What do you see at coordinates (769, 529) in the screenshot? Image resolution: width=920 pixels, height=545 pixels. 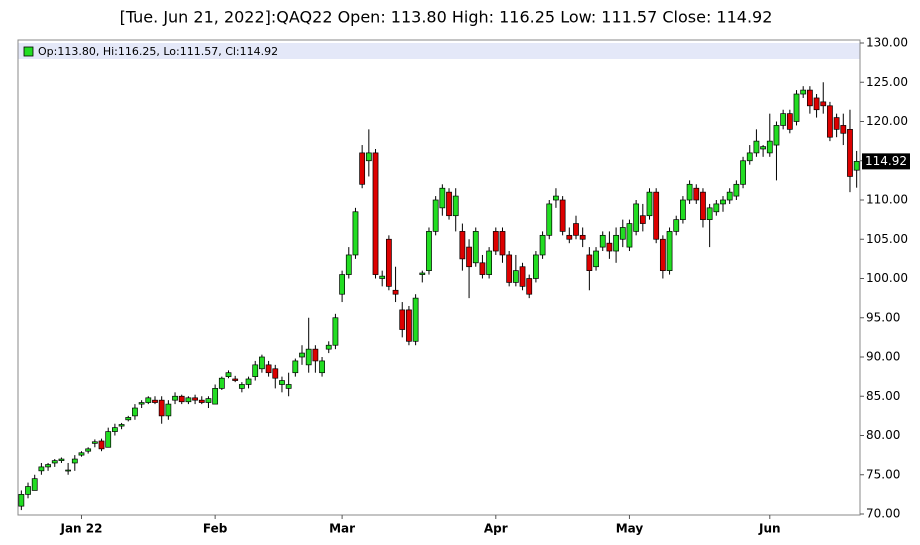 I see `x-tick-label: Jun` at bounding box center [769, 529].